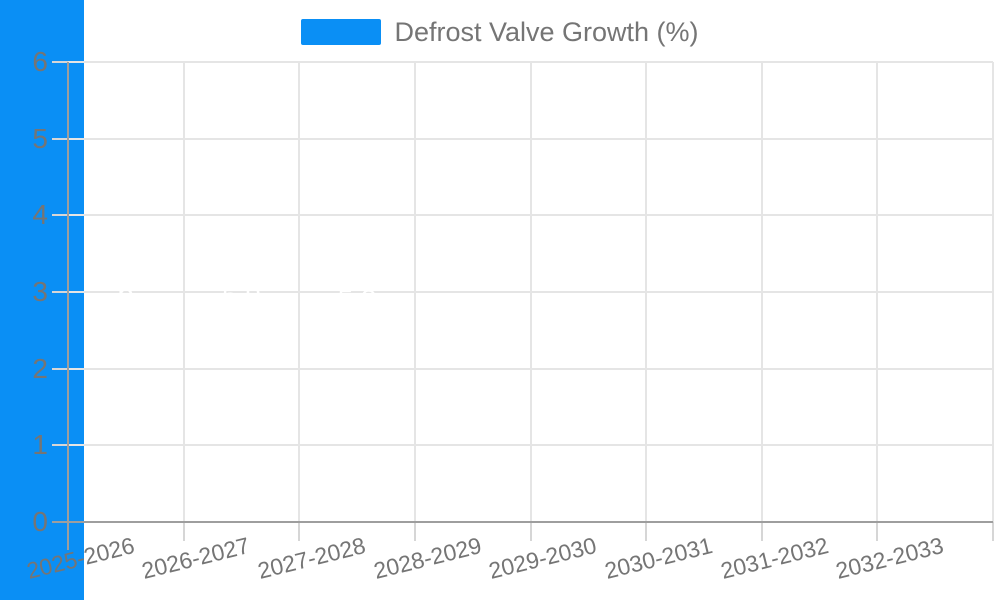  I want to click on legend-label: Defrost Valve Growth (%), so click(546, 32).